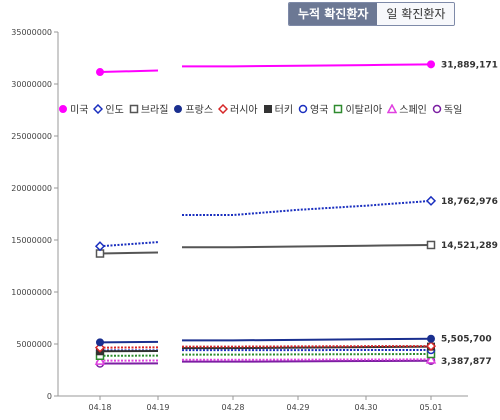 This screenshot has height=420, width=500. Describe the element at coordinates (199, 110) in the screenshot. I see `legend-label: 프랑스` at that location.